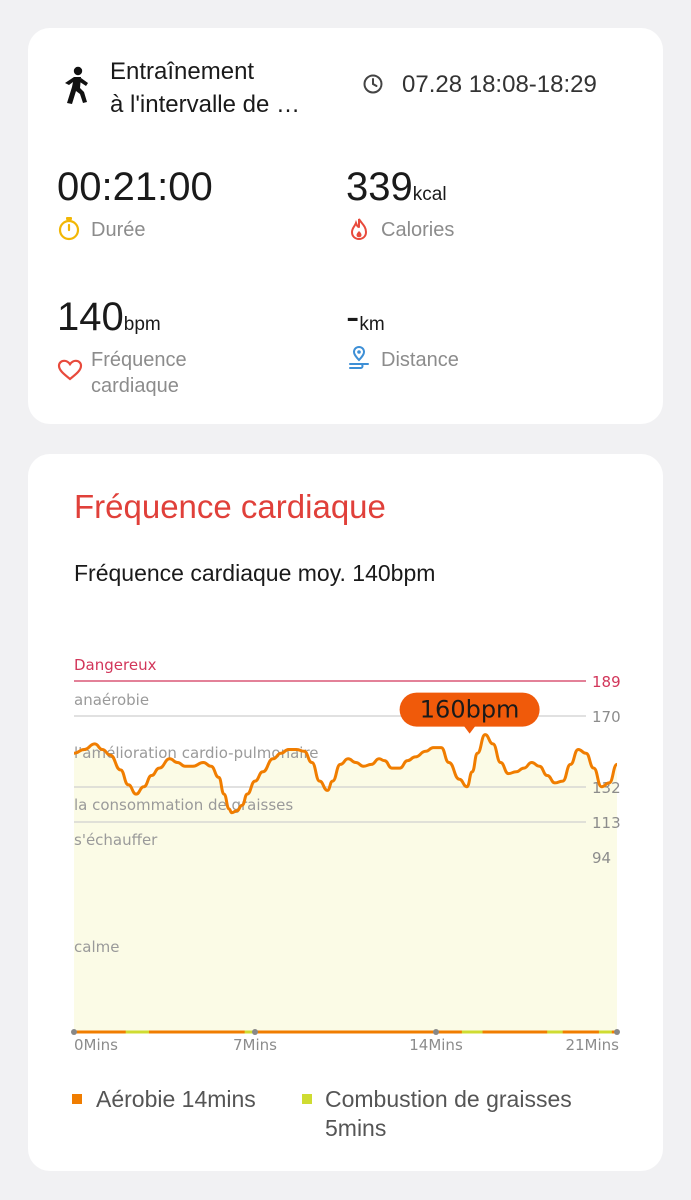 The width and height of the screenshot is (691, 1200). Describe the element at coordinates (255, 573) in the screenshot. I see `average-heart-rate: Fréquence cardiaque moy. 140bpm` at that location.